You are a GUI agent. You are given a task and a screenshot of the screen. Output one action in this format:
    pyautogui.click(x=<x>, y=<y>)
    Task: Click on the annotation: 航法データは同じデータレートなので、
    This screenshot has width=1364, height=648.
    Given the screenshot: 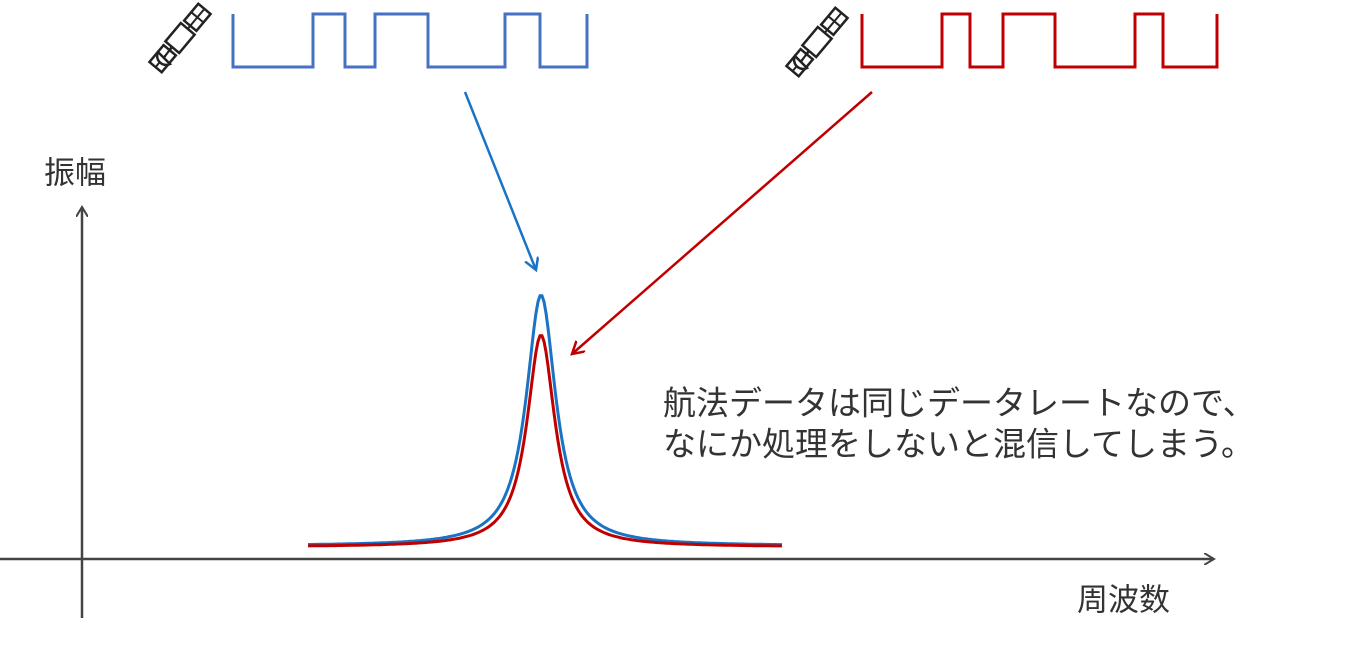 What is the action you would take?
    pyautogui.click(x=959, y=403)
    